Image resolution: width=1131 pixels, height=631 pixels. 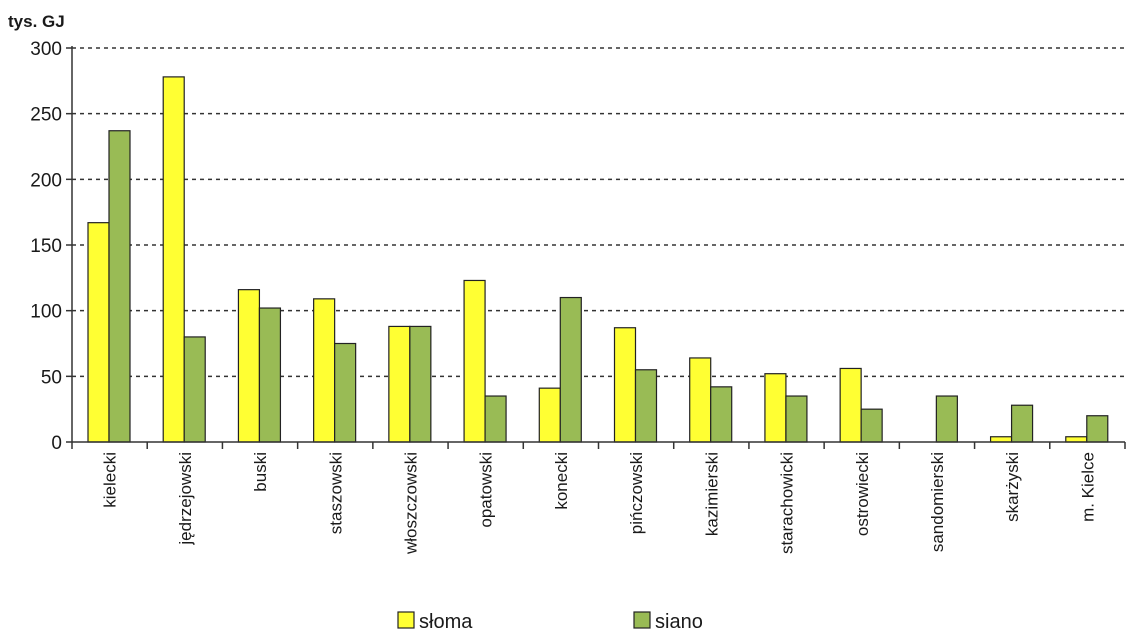 What do you see at coordinates (679, 621) in the screenshot?
I see `legend-label-siano: siano` at bounding box center [679, 621].